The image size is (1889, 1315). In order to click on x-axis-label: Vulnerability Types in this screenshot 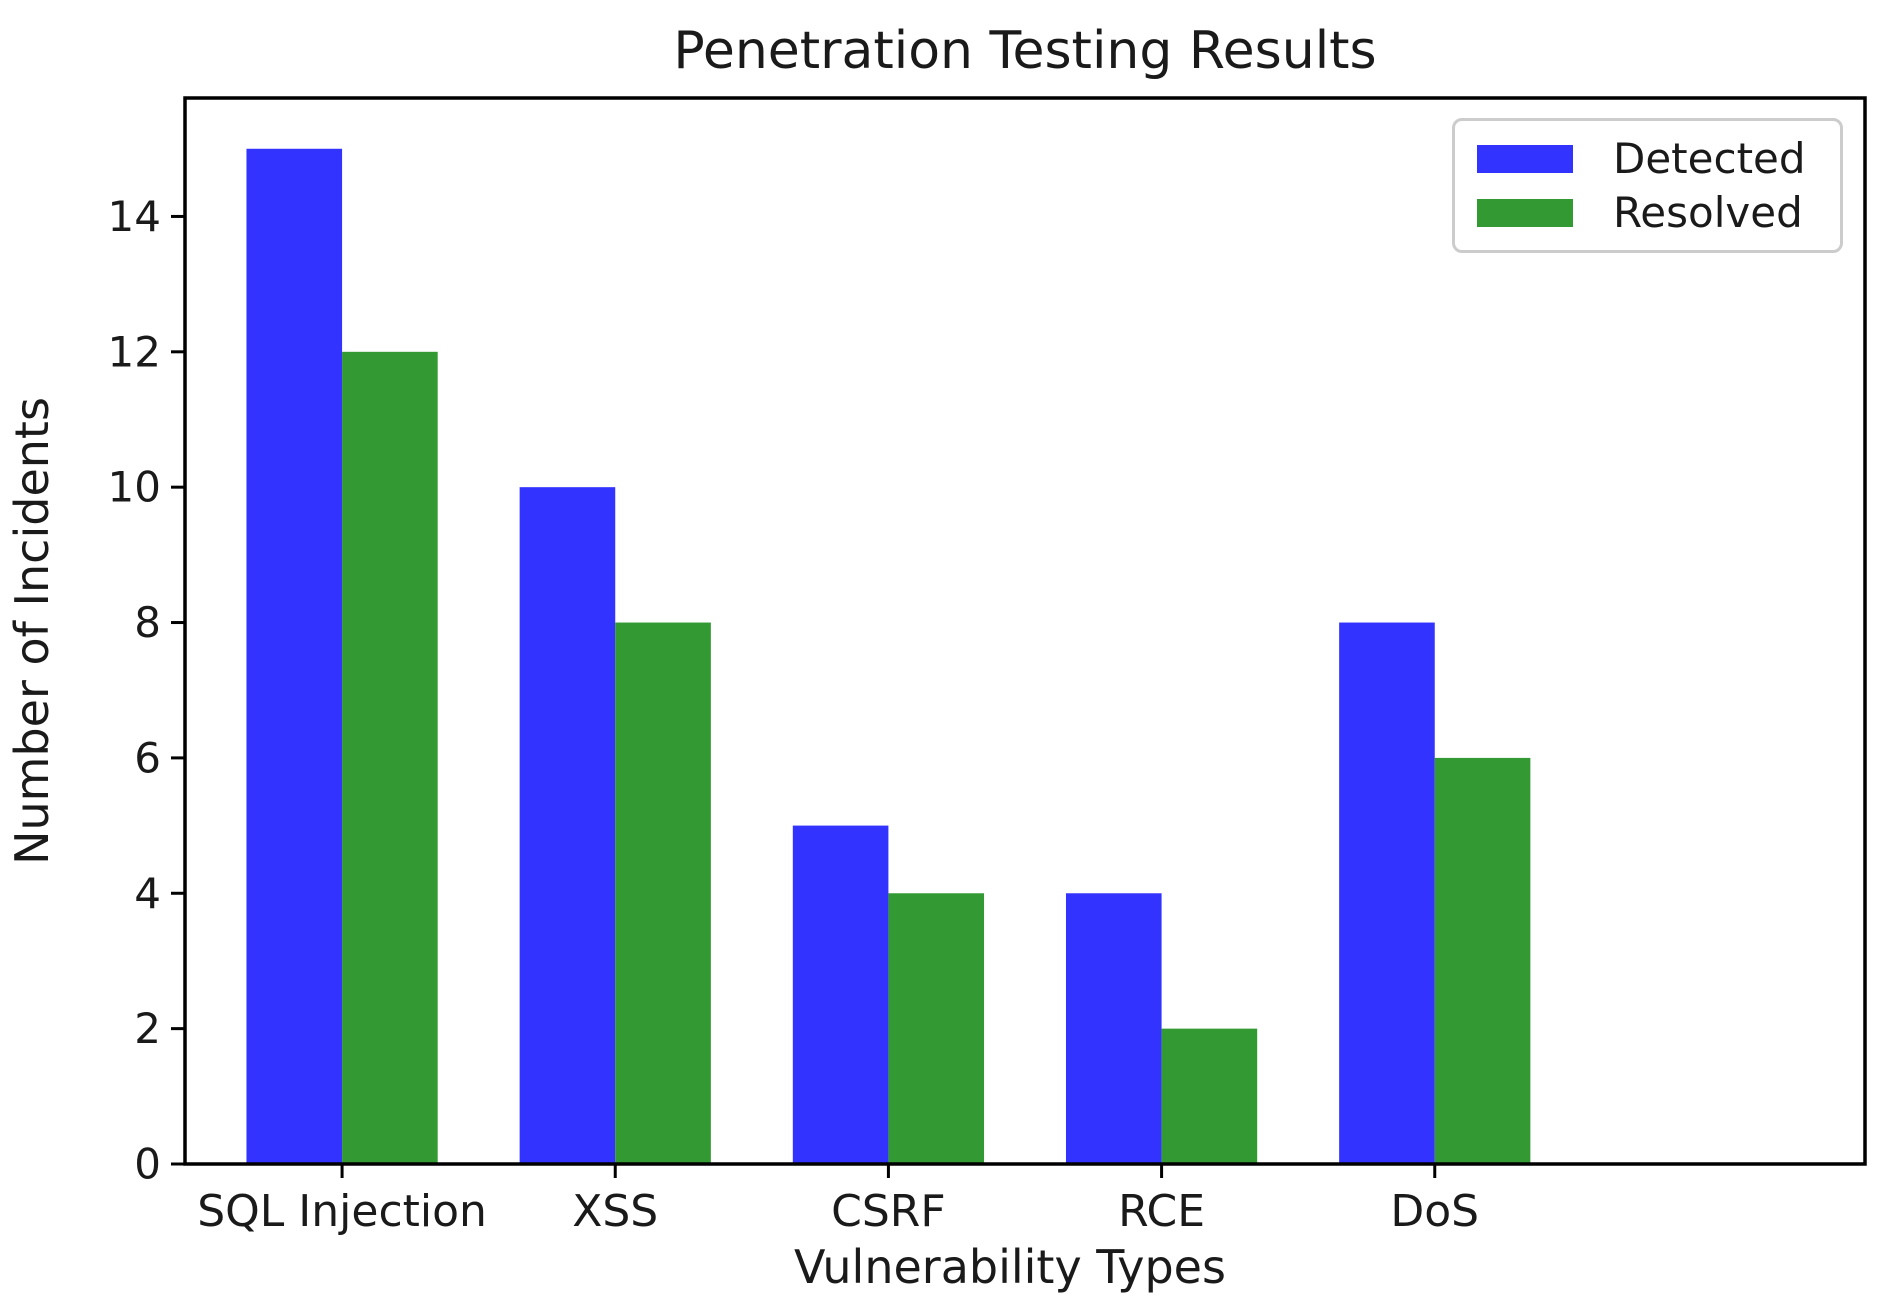, I will do `click(1010, 1267)`.